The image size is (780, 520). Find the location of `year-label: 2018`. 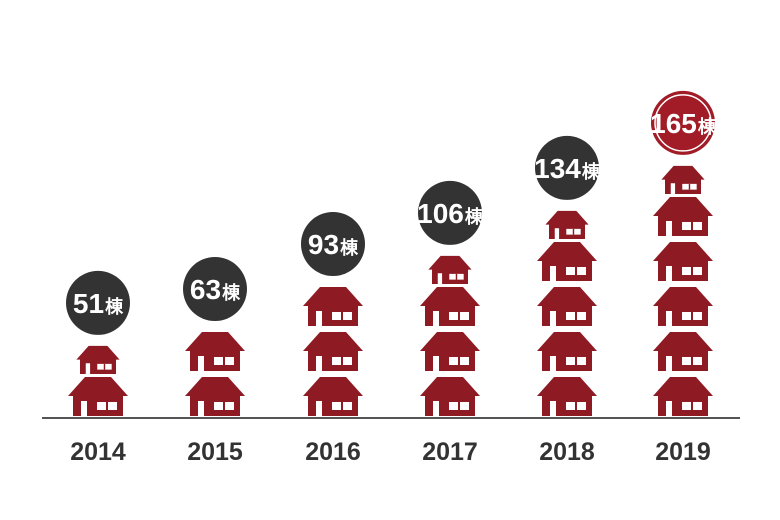

year-label: 2018 is located at coordinates (567, 452).